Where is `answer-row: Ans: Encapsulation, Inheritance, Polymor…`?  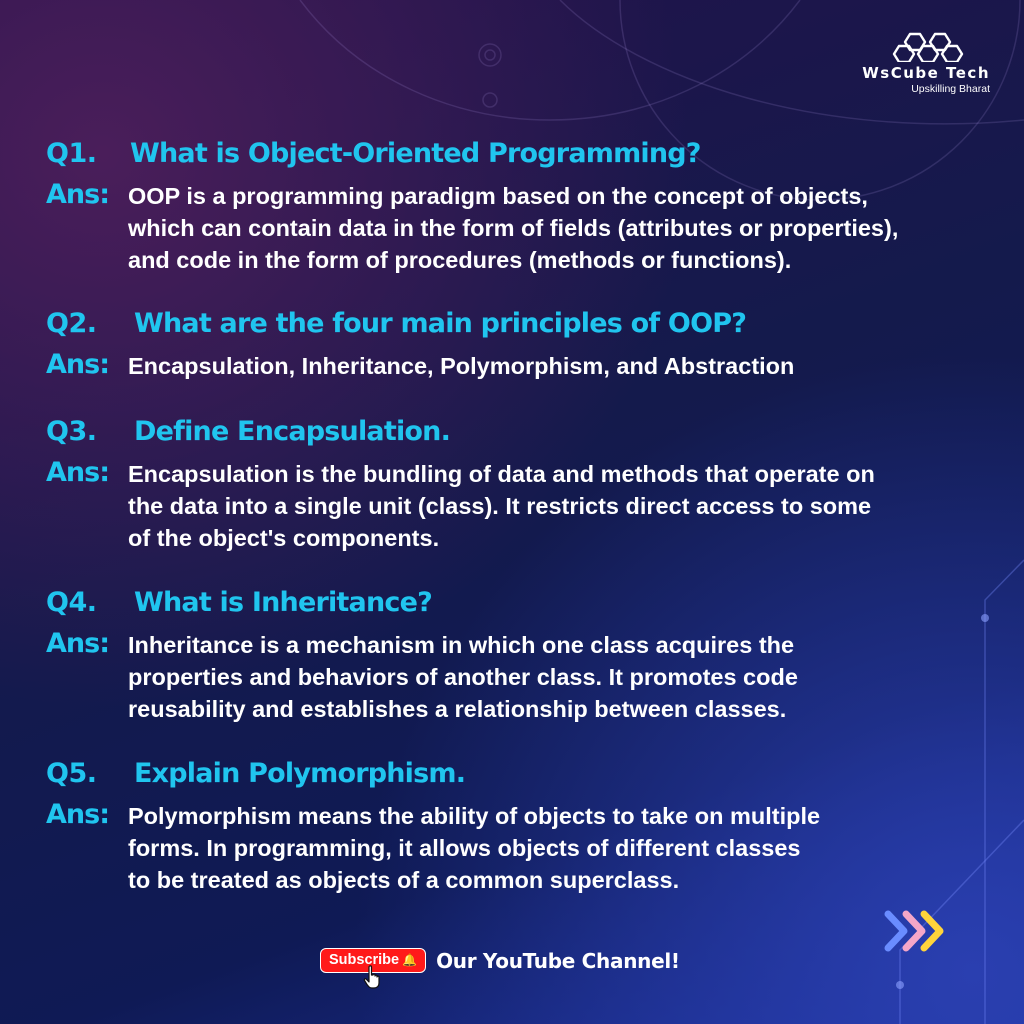 answer-row: Ans: Encapsulation, Inheritance, Polymor… is located at coordinates (521, 365).